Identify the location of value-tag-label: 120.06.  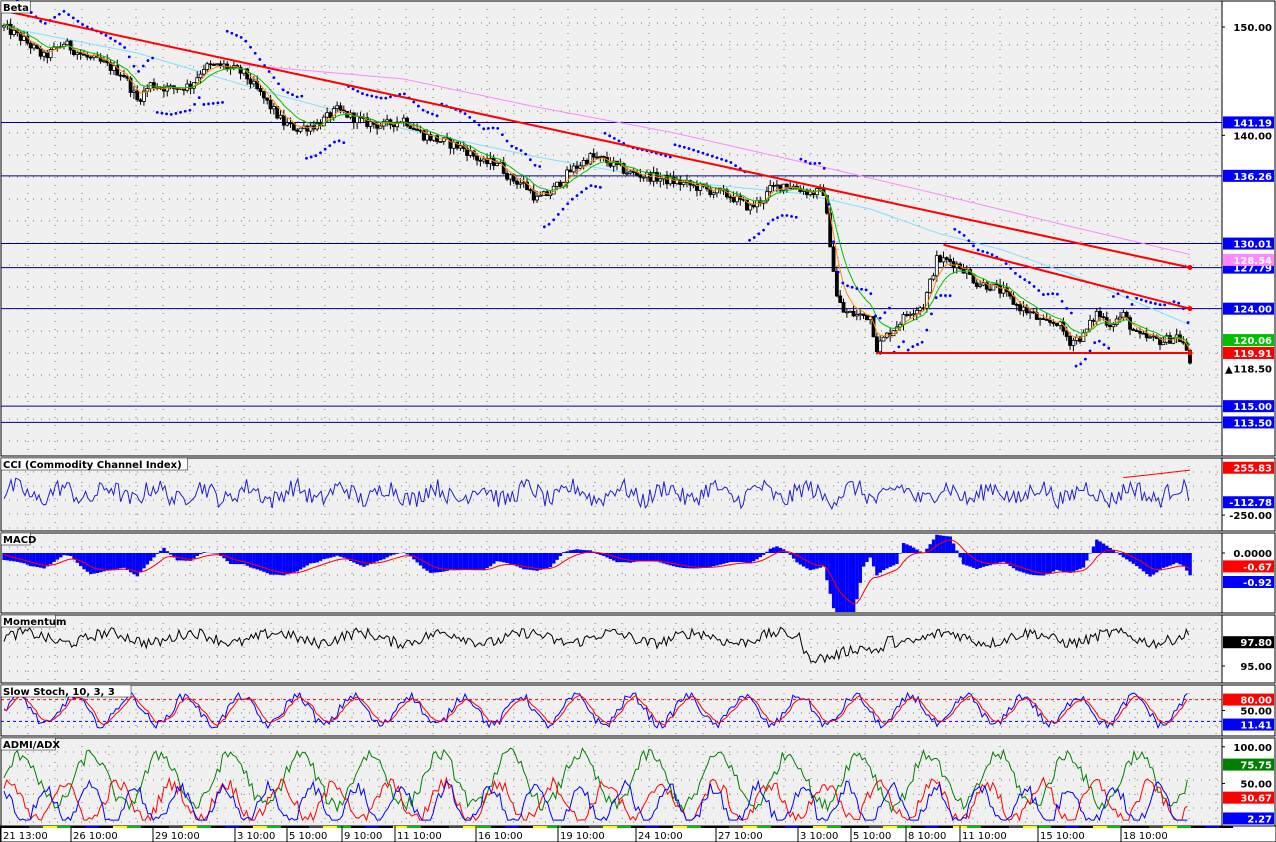
(1252, 341).